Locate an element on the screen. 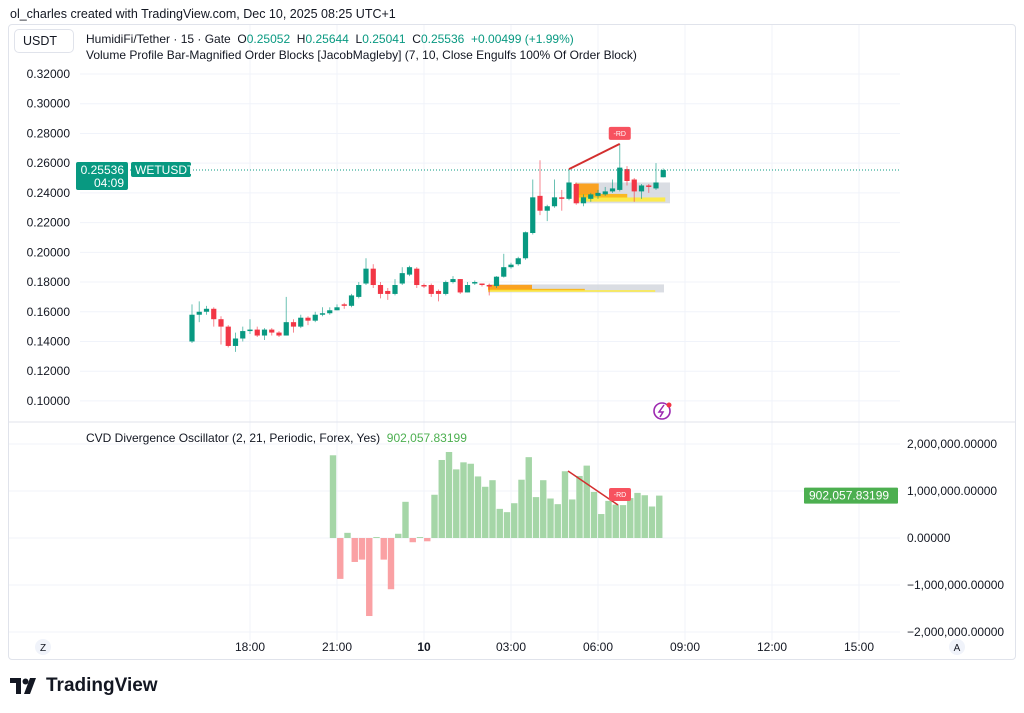 The width and height of the screenshot is (1024, 713). tradingview-logo: TradingView is located at coordinates (84, 686).